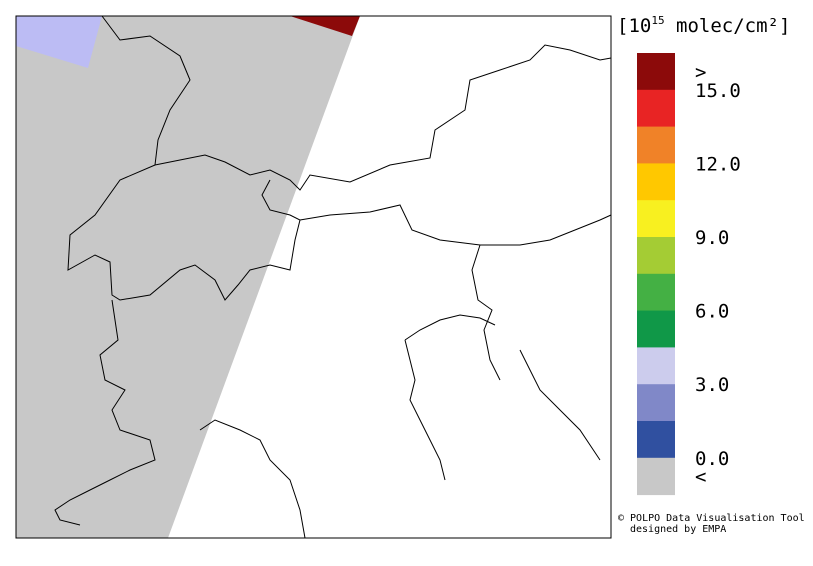 The height and width of the screenshot is (566, 813). What do you see at coordinates (712, 385) in the screenshot?
I see `colorbar-label: 3.0` at bounding box center [712, 385].